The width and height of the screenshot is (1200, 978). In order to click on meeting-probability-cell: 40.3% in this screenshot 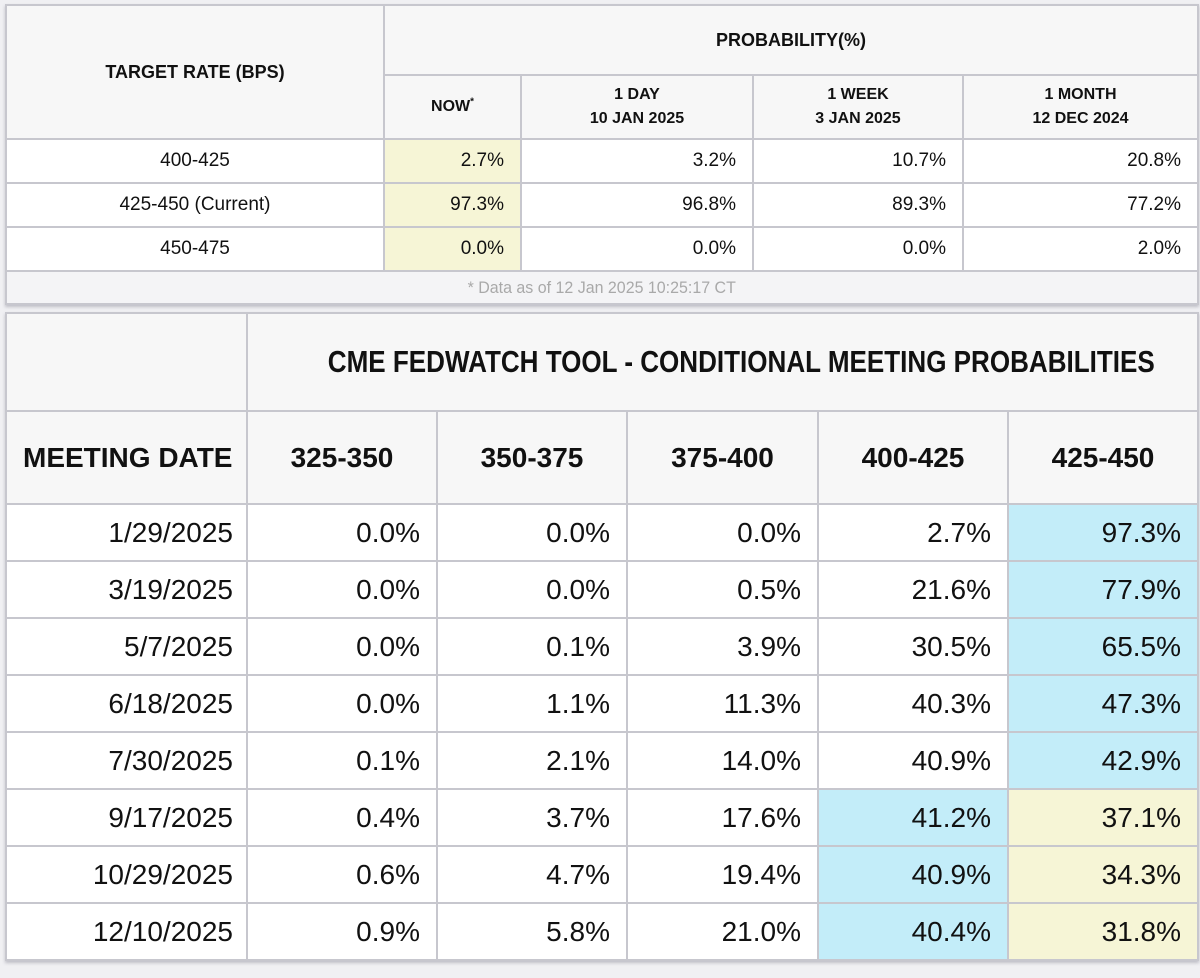, I will do `click(913, 703)`.